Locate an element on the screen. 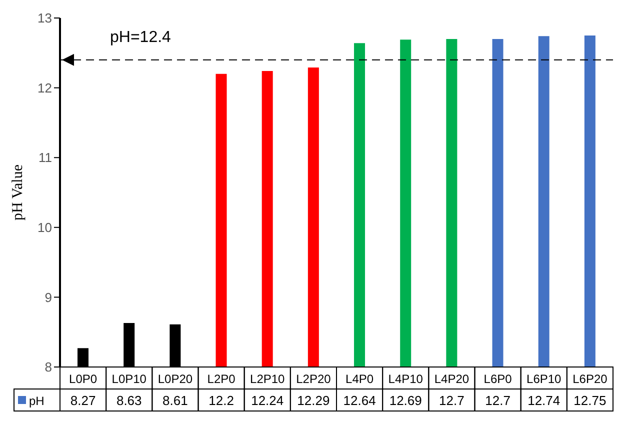  data-label: 12.74 is located at coordinates (544, 400).